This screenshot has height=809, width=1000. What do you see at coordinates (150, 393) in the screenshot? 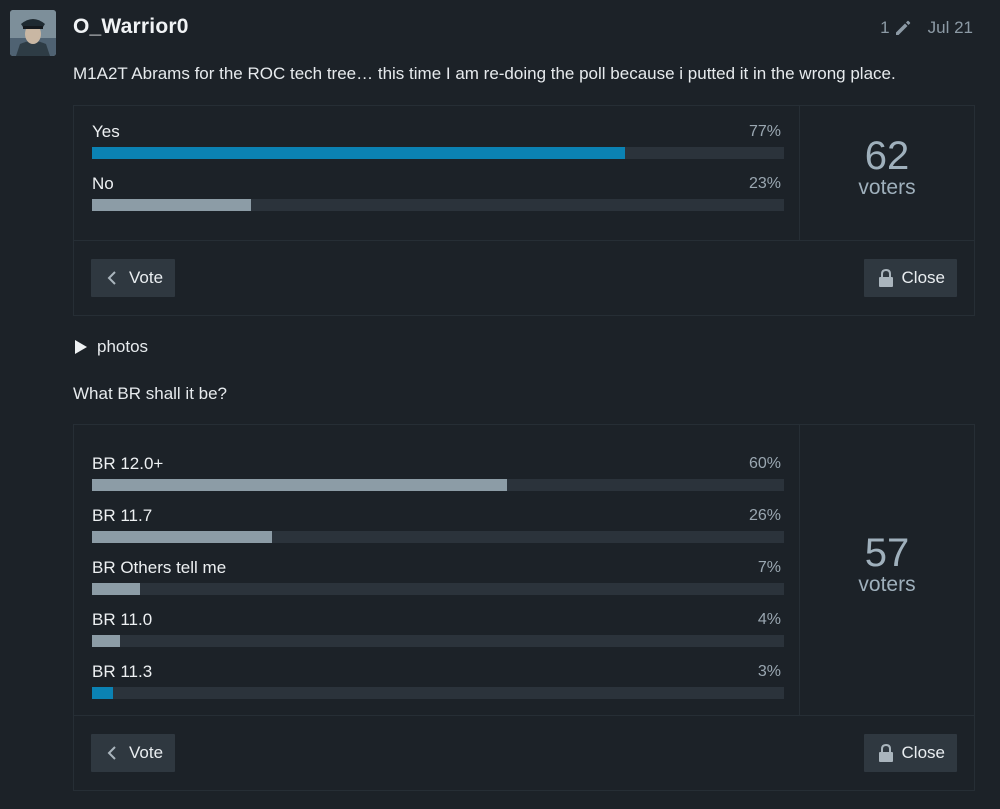
I see `poll-question-text: What BR shall it be?` at bounding box center [150, 393].